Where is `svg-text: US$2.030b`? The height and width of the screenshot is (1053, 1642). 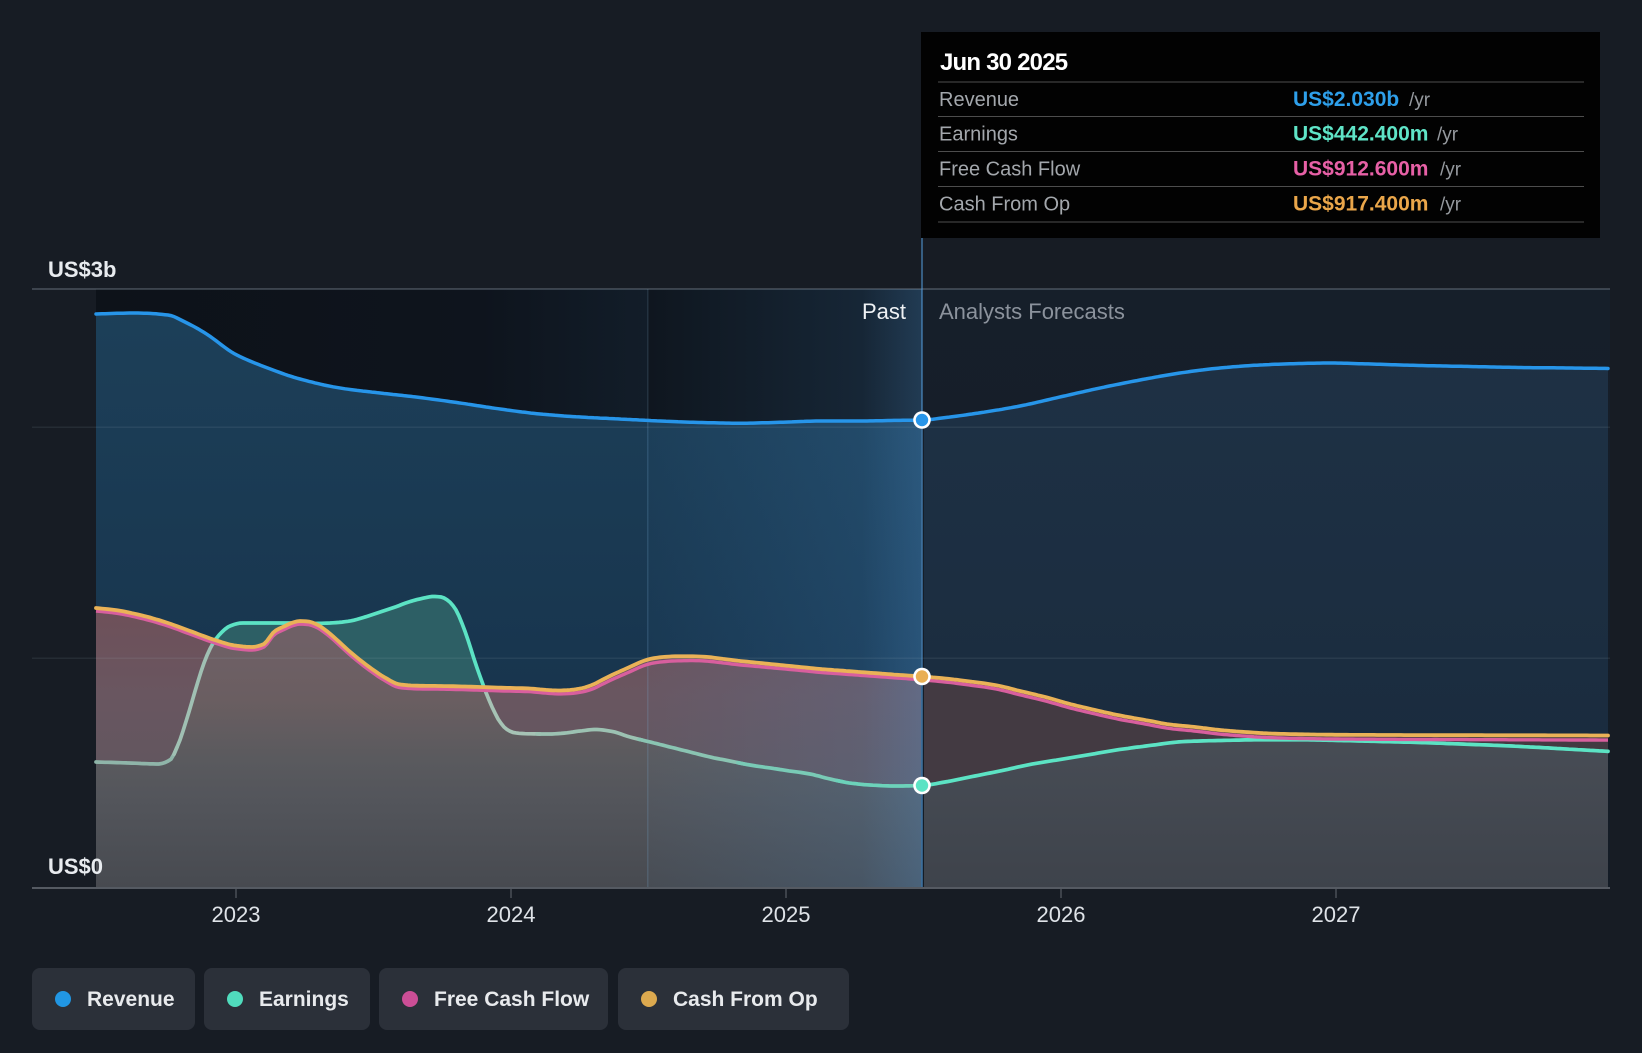
svg-text: US$2.030b is located at coordinates (1346, 99).